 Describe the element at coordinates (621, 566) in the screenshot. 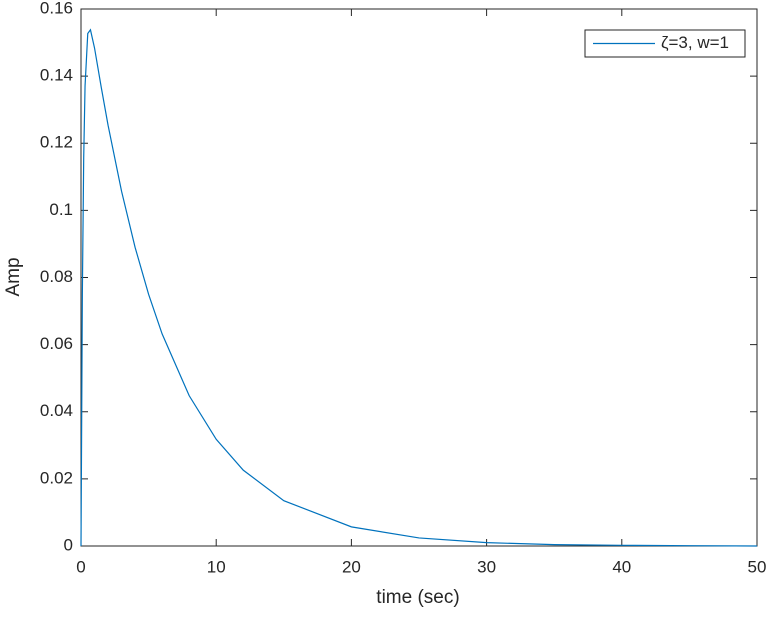

I see `x-tick-label: 40` at that location.